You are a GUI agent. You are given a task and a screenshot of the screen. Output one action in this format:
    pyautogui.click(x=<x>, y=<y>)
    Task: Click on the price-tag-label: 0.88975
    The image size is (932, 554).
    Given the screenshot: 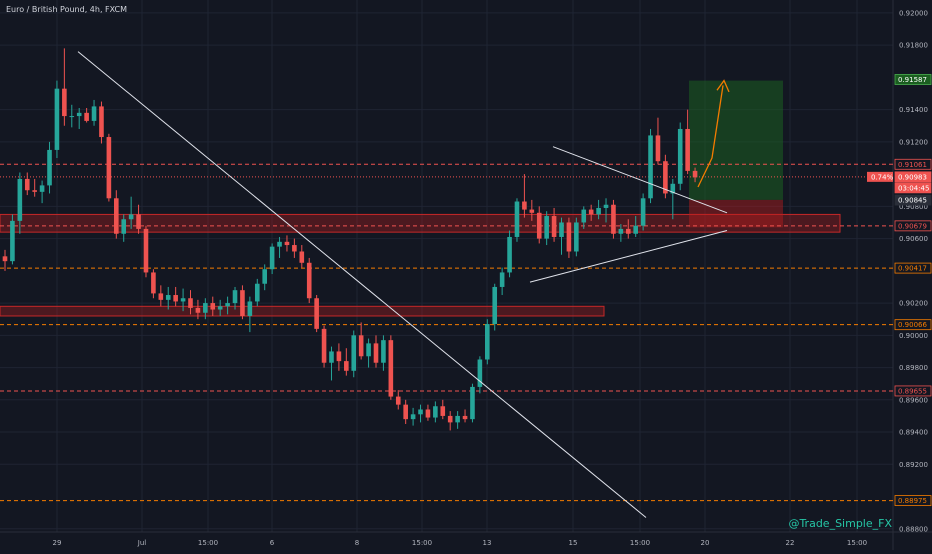 What is the action you would take?
    pyautogui.click(x=912, y=501)
    